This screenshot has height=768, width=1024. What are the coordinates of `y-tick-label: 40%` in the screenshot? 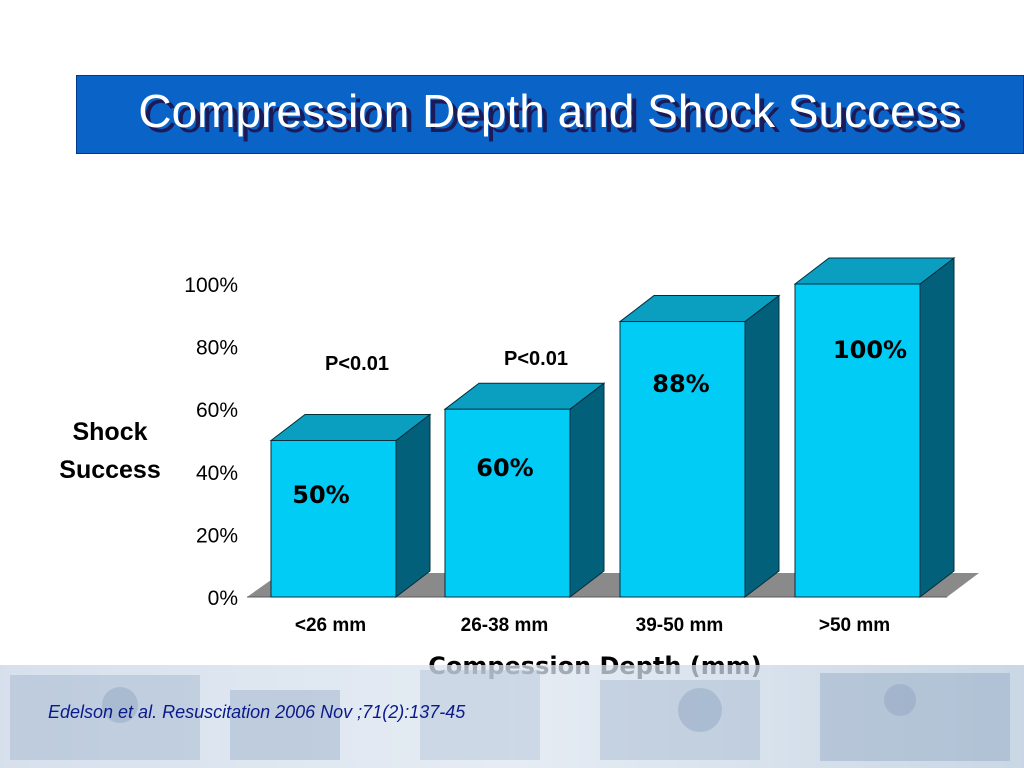 It's located at (217, 473).